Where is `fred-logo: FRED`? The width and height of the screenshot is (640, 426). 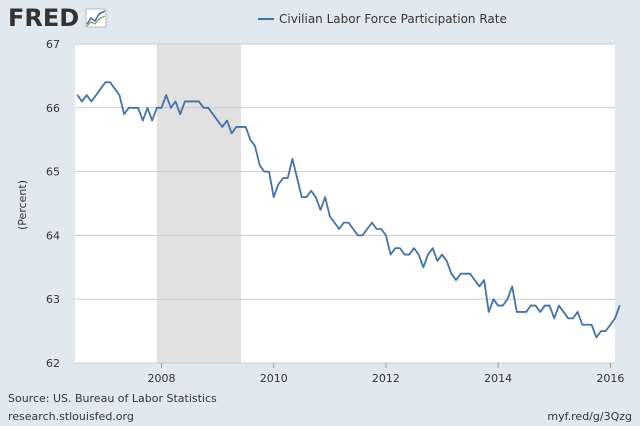
fred-logo: FRED is located at coordinates (57, 18).